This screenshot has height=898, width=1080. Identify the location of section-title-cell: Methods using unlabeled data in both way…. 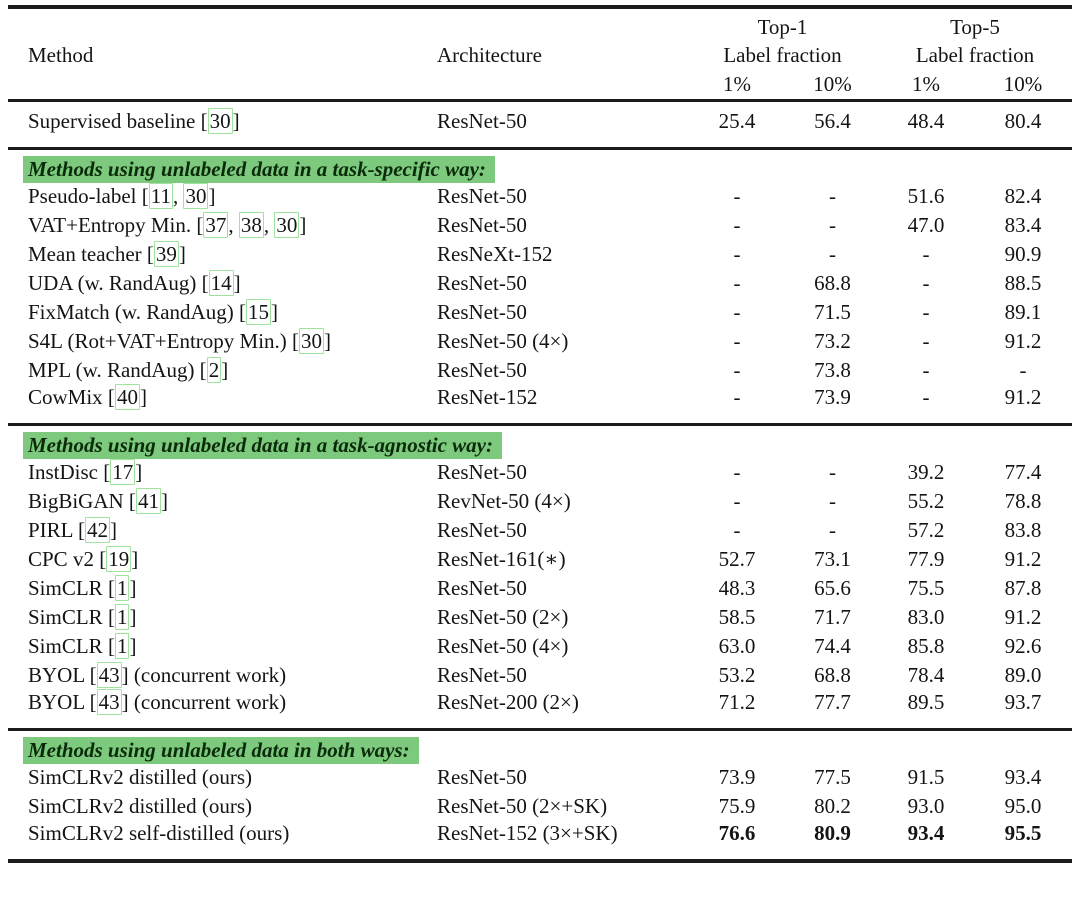
(540, 746).